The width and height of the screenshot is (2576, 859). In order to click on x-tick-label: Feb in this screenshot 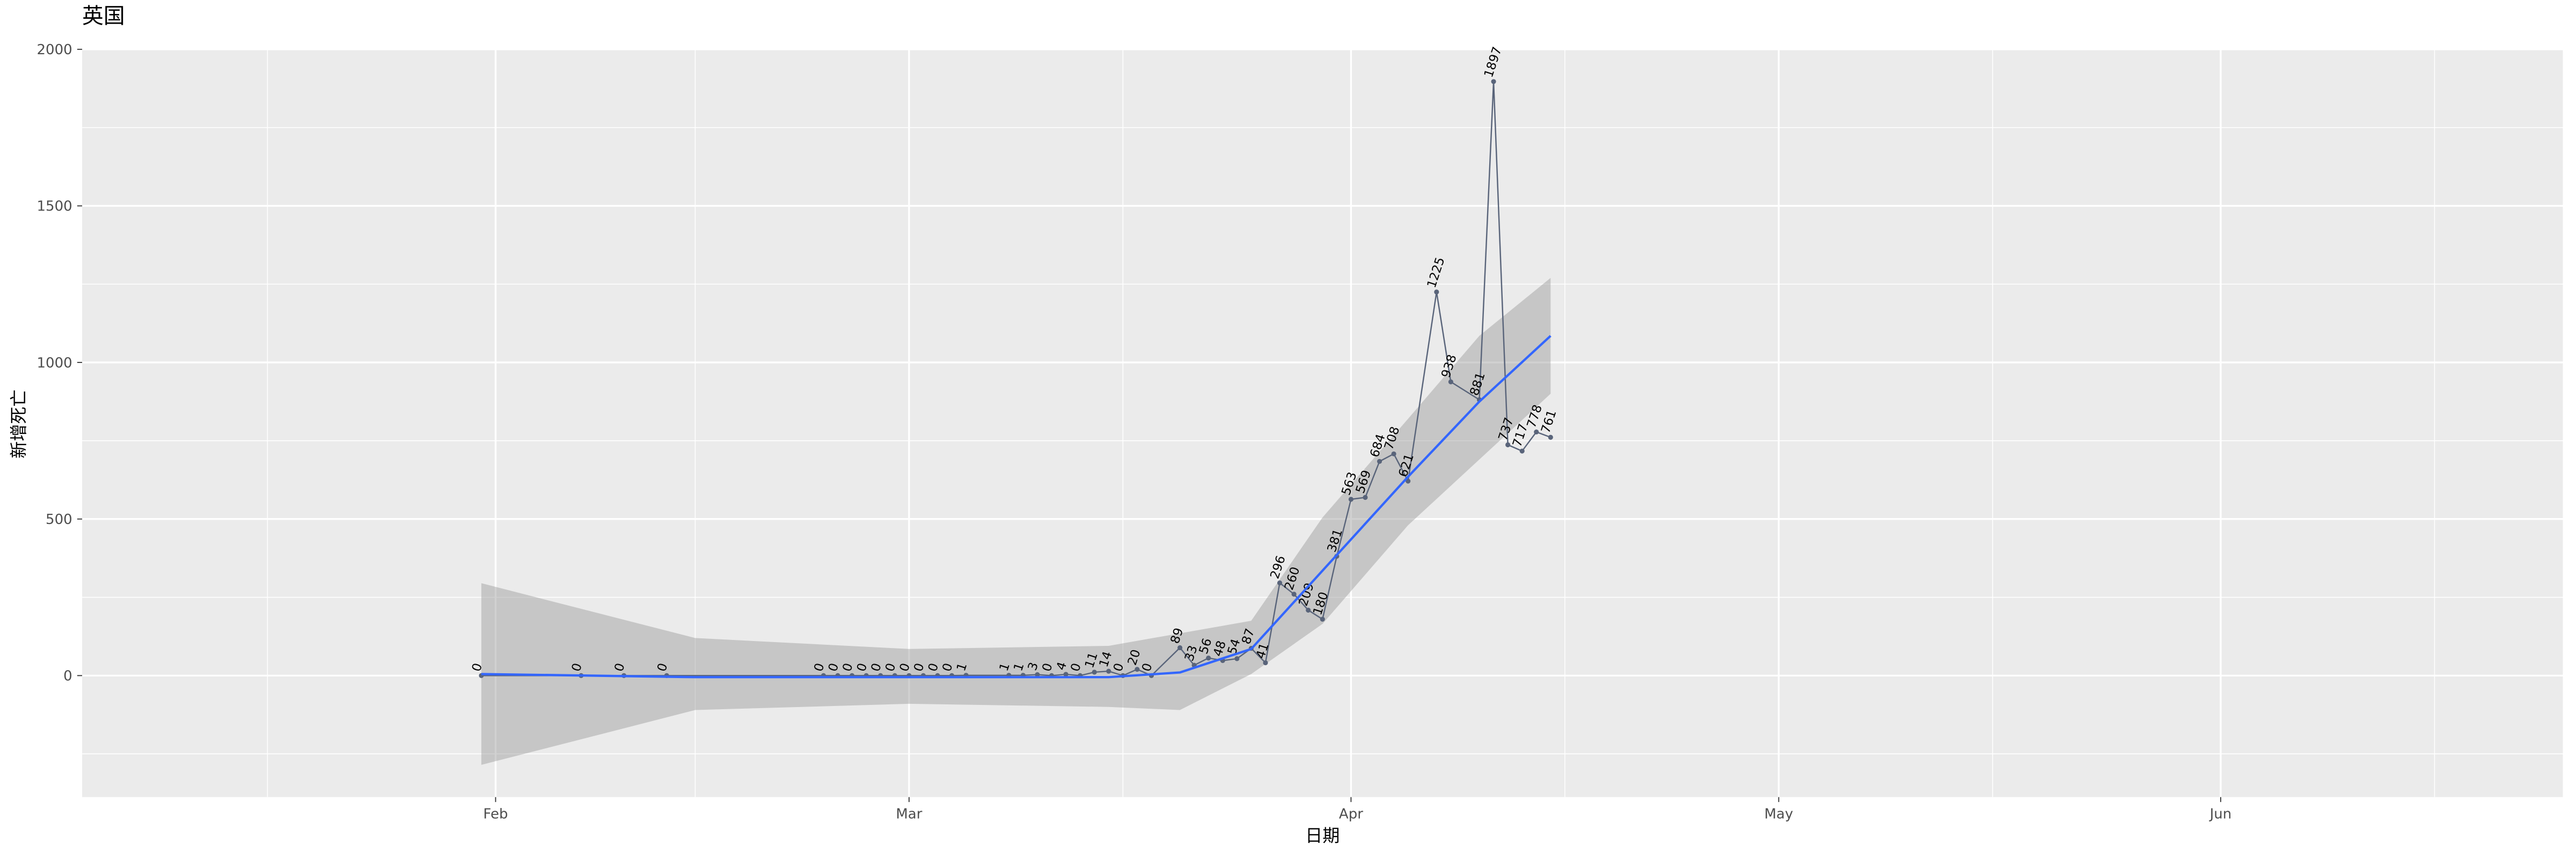, I will do `click(495, 814)`.